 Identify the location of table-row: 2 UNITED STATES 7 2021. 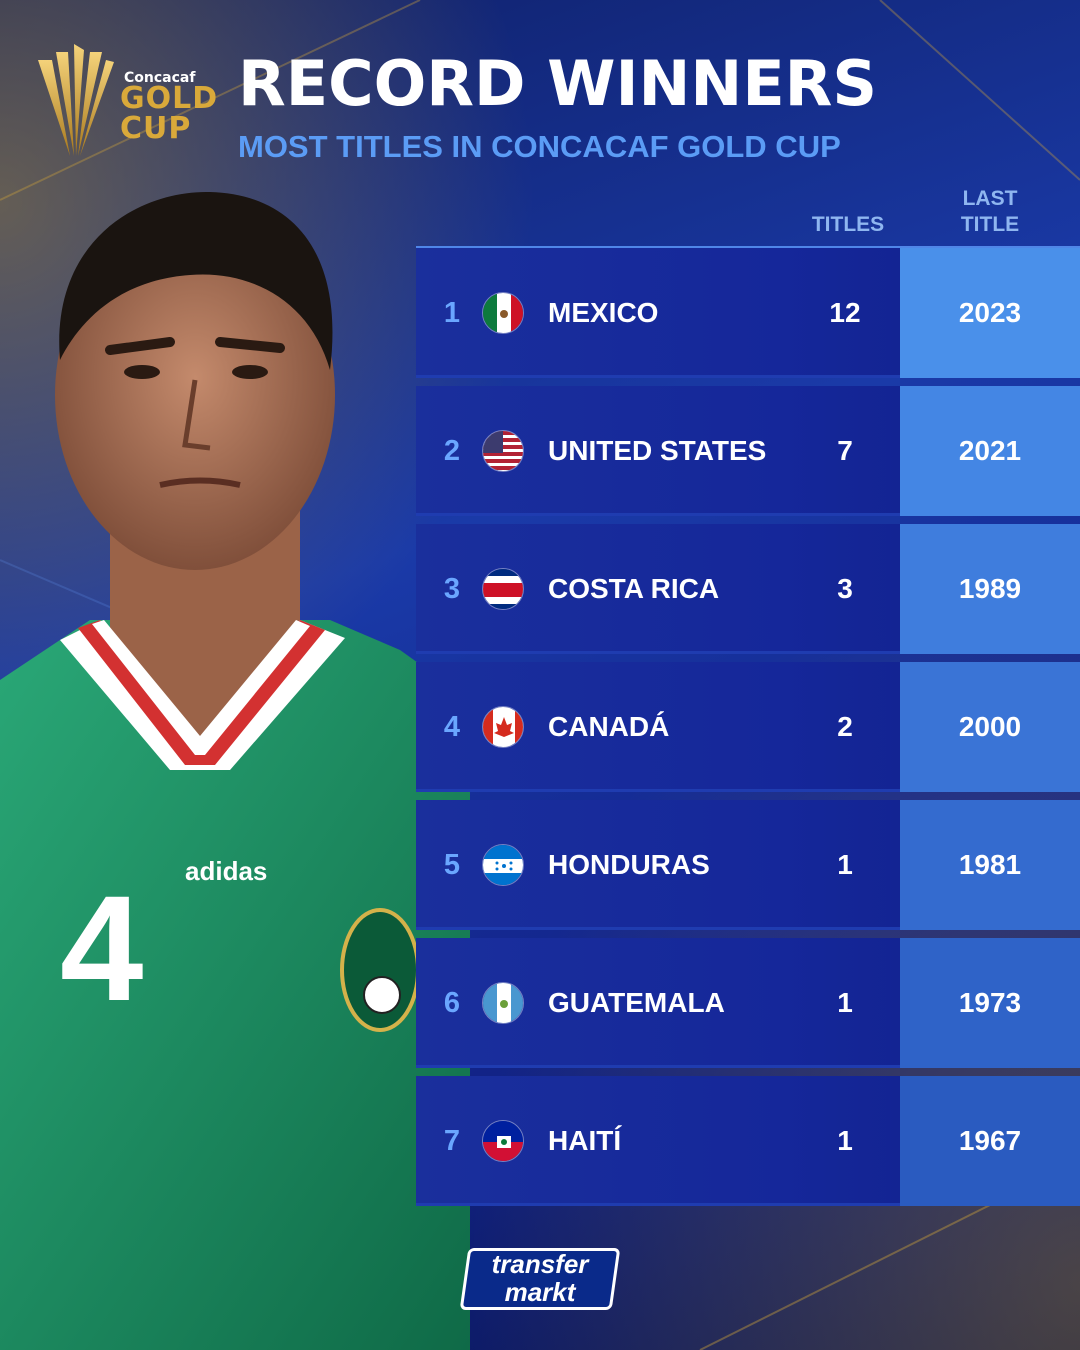
(748, 451).